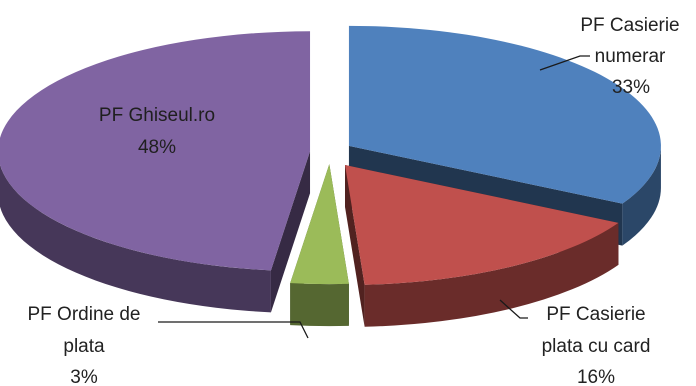  What do you see at coordinates (157, 147) in the screenshot?
I see `slice-value-ghiseul: 48%` at bounding box center [157, 147].